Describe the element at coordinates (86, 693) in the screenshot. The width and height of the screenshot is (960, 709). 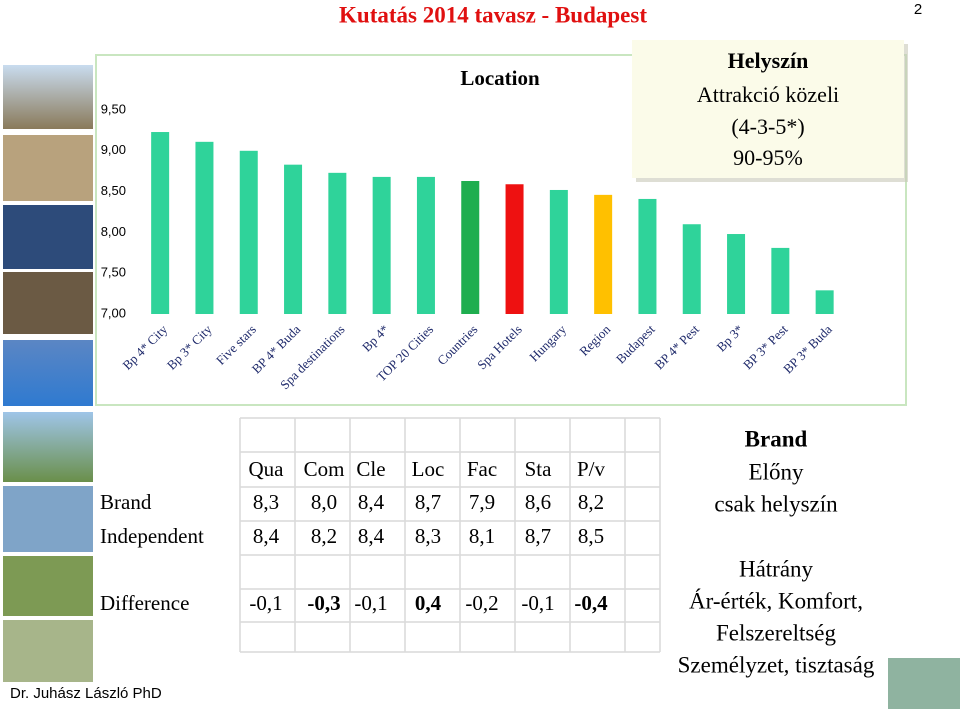
I see `footer: Dr. Juhász László PhD` at that location.